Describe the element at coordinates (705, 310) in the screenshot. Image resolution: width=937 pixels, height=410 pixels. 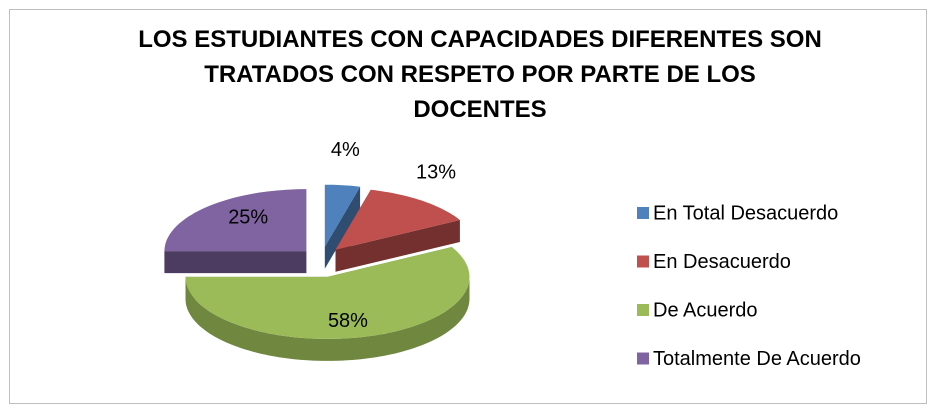
I see `legend-label: De Acuerdo` at that location.